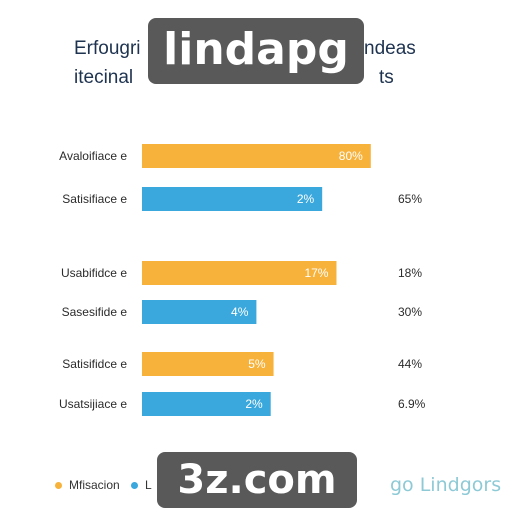 The width and height of the screenshot is (512, 512). What do you see at coordinates (240, 312) in the screenshot?
I see `bar-value-label-3: 4%` at bounding box center [240, 312].